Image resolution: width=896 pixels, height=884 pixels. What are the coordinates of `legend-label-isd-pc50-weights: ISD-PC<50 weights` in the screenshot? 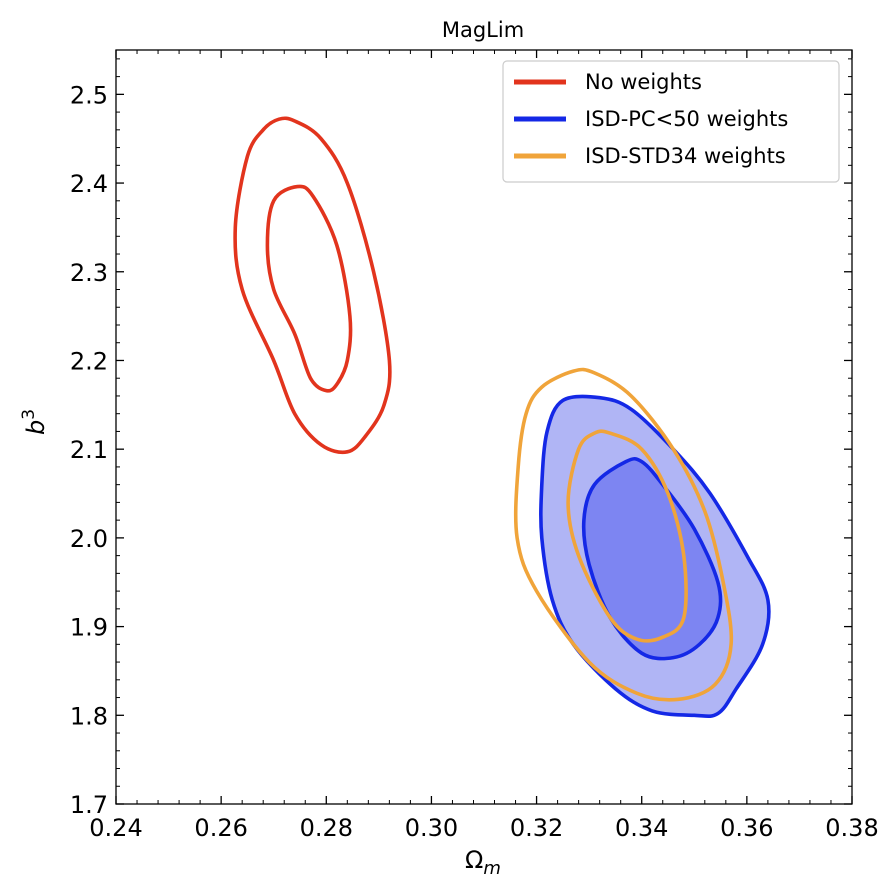 It's located at (686, 119).